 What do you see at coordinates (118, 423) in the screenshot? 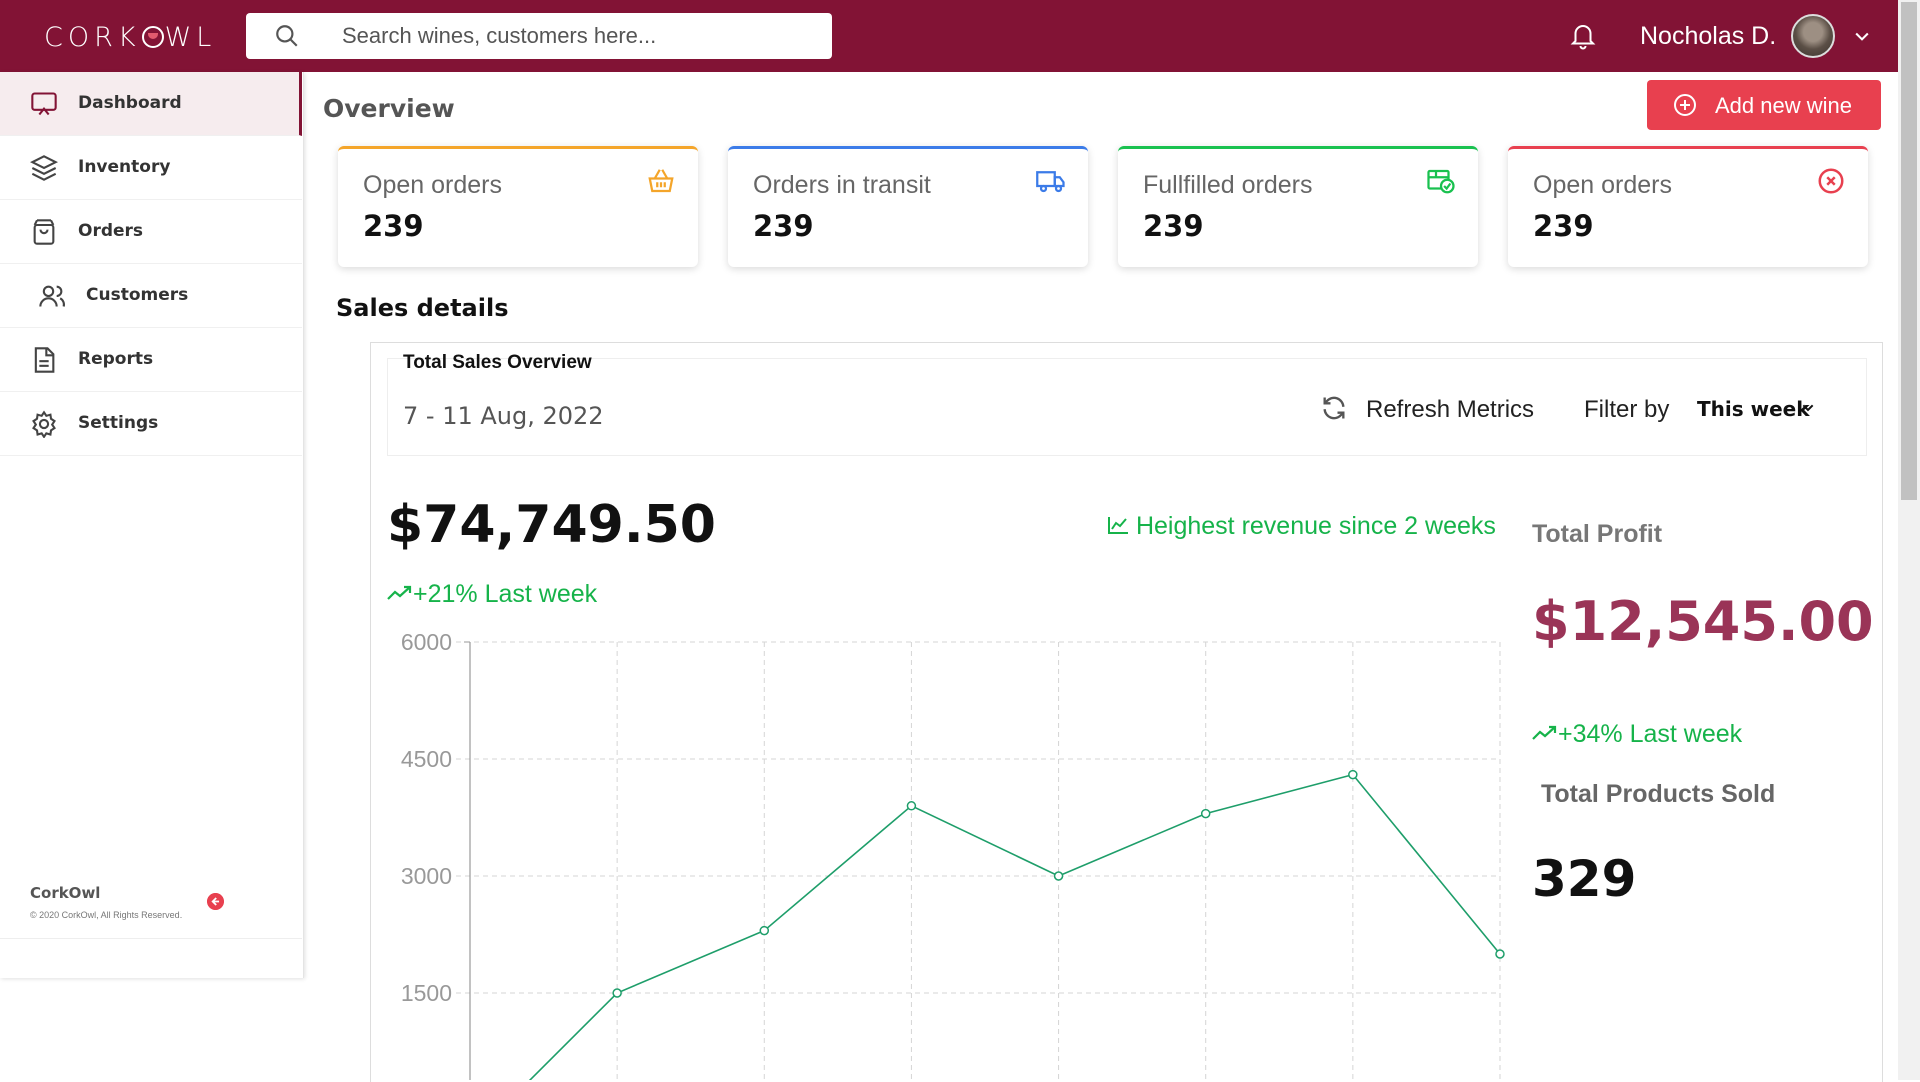
I see `sidebar-item-label: Settings` at bounding box center [118, 423].